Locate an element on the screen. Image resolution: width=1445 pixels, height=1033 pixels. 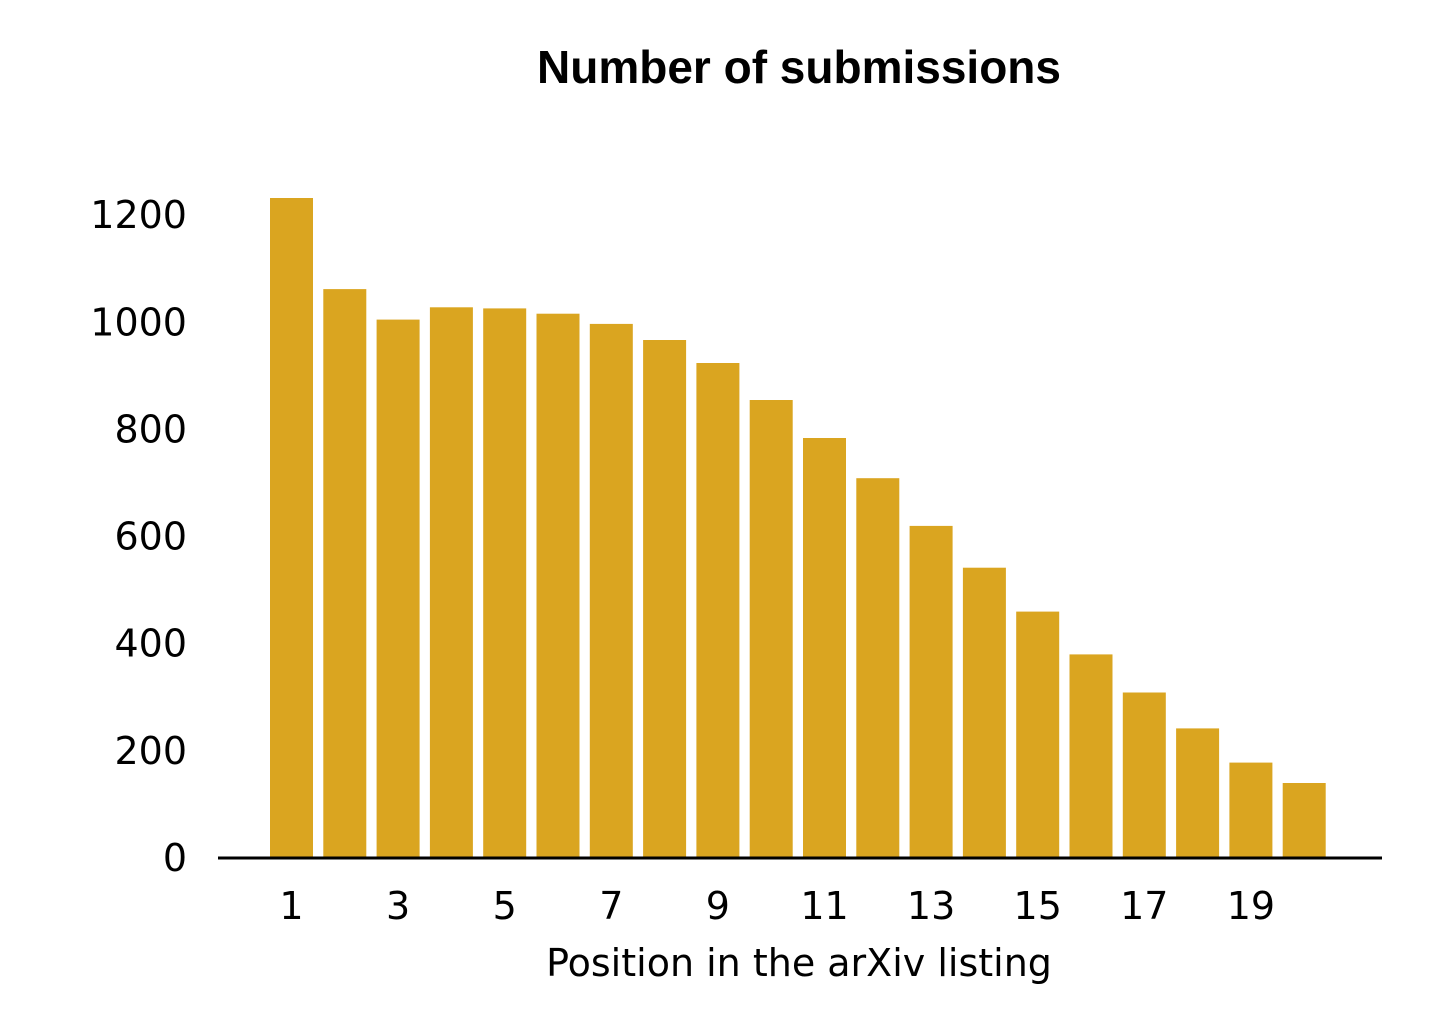
y-tick-label: 400 is located at coordinates (150, 644).